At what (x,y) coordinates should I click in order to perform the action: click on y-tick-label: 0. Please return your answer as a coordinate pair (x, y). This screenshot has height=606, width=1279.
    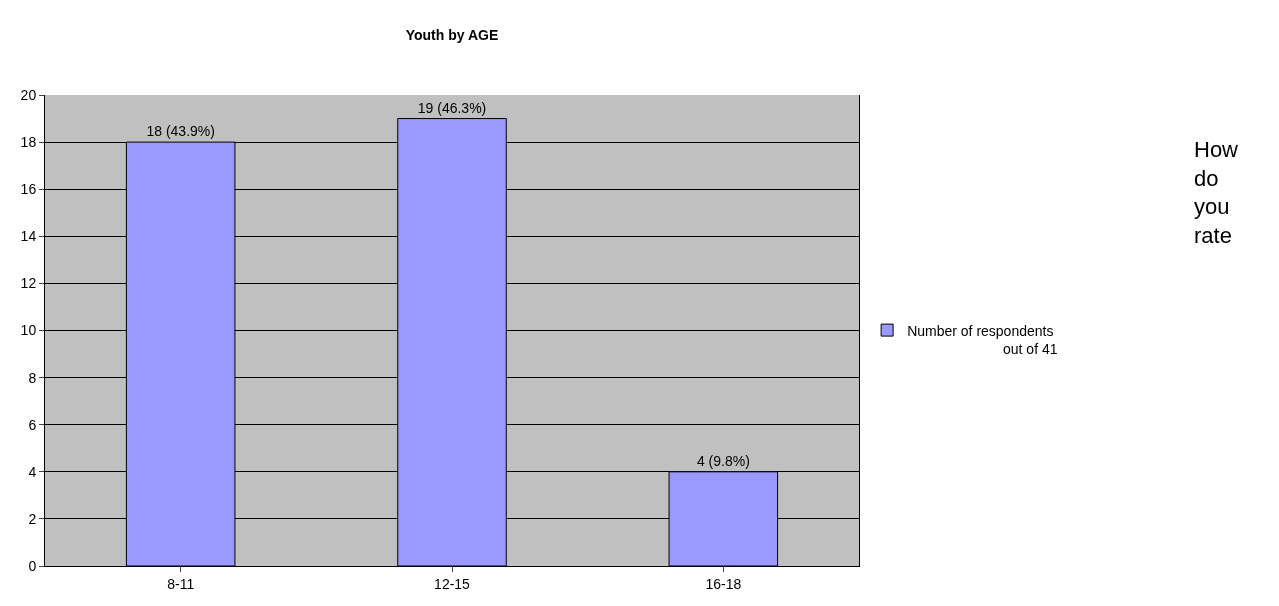
    Looking at the image, I should click on (32, 565).